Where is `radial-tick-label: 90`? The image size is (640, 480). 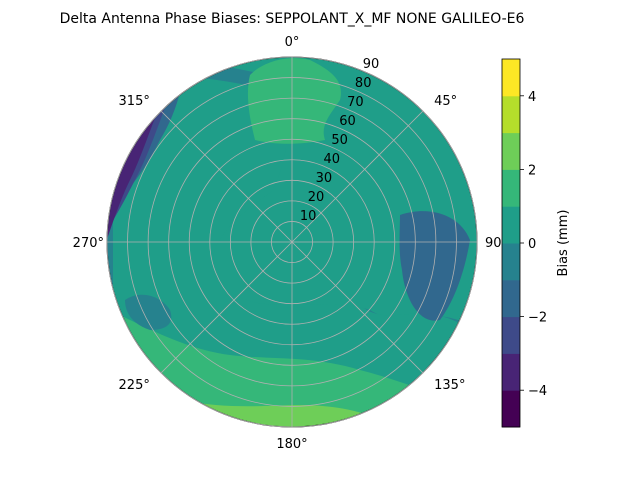 radial-tick-label: 90 is located at coordinates (371, 64).